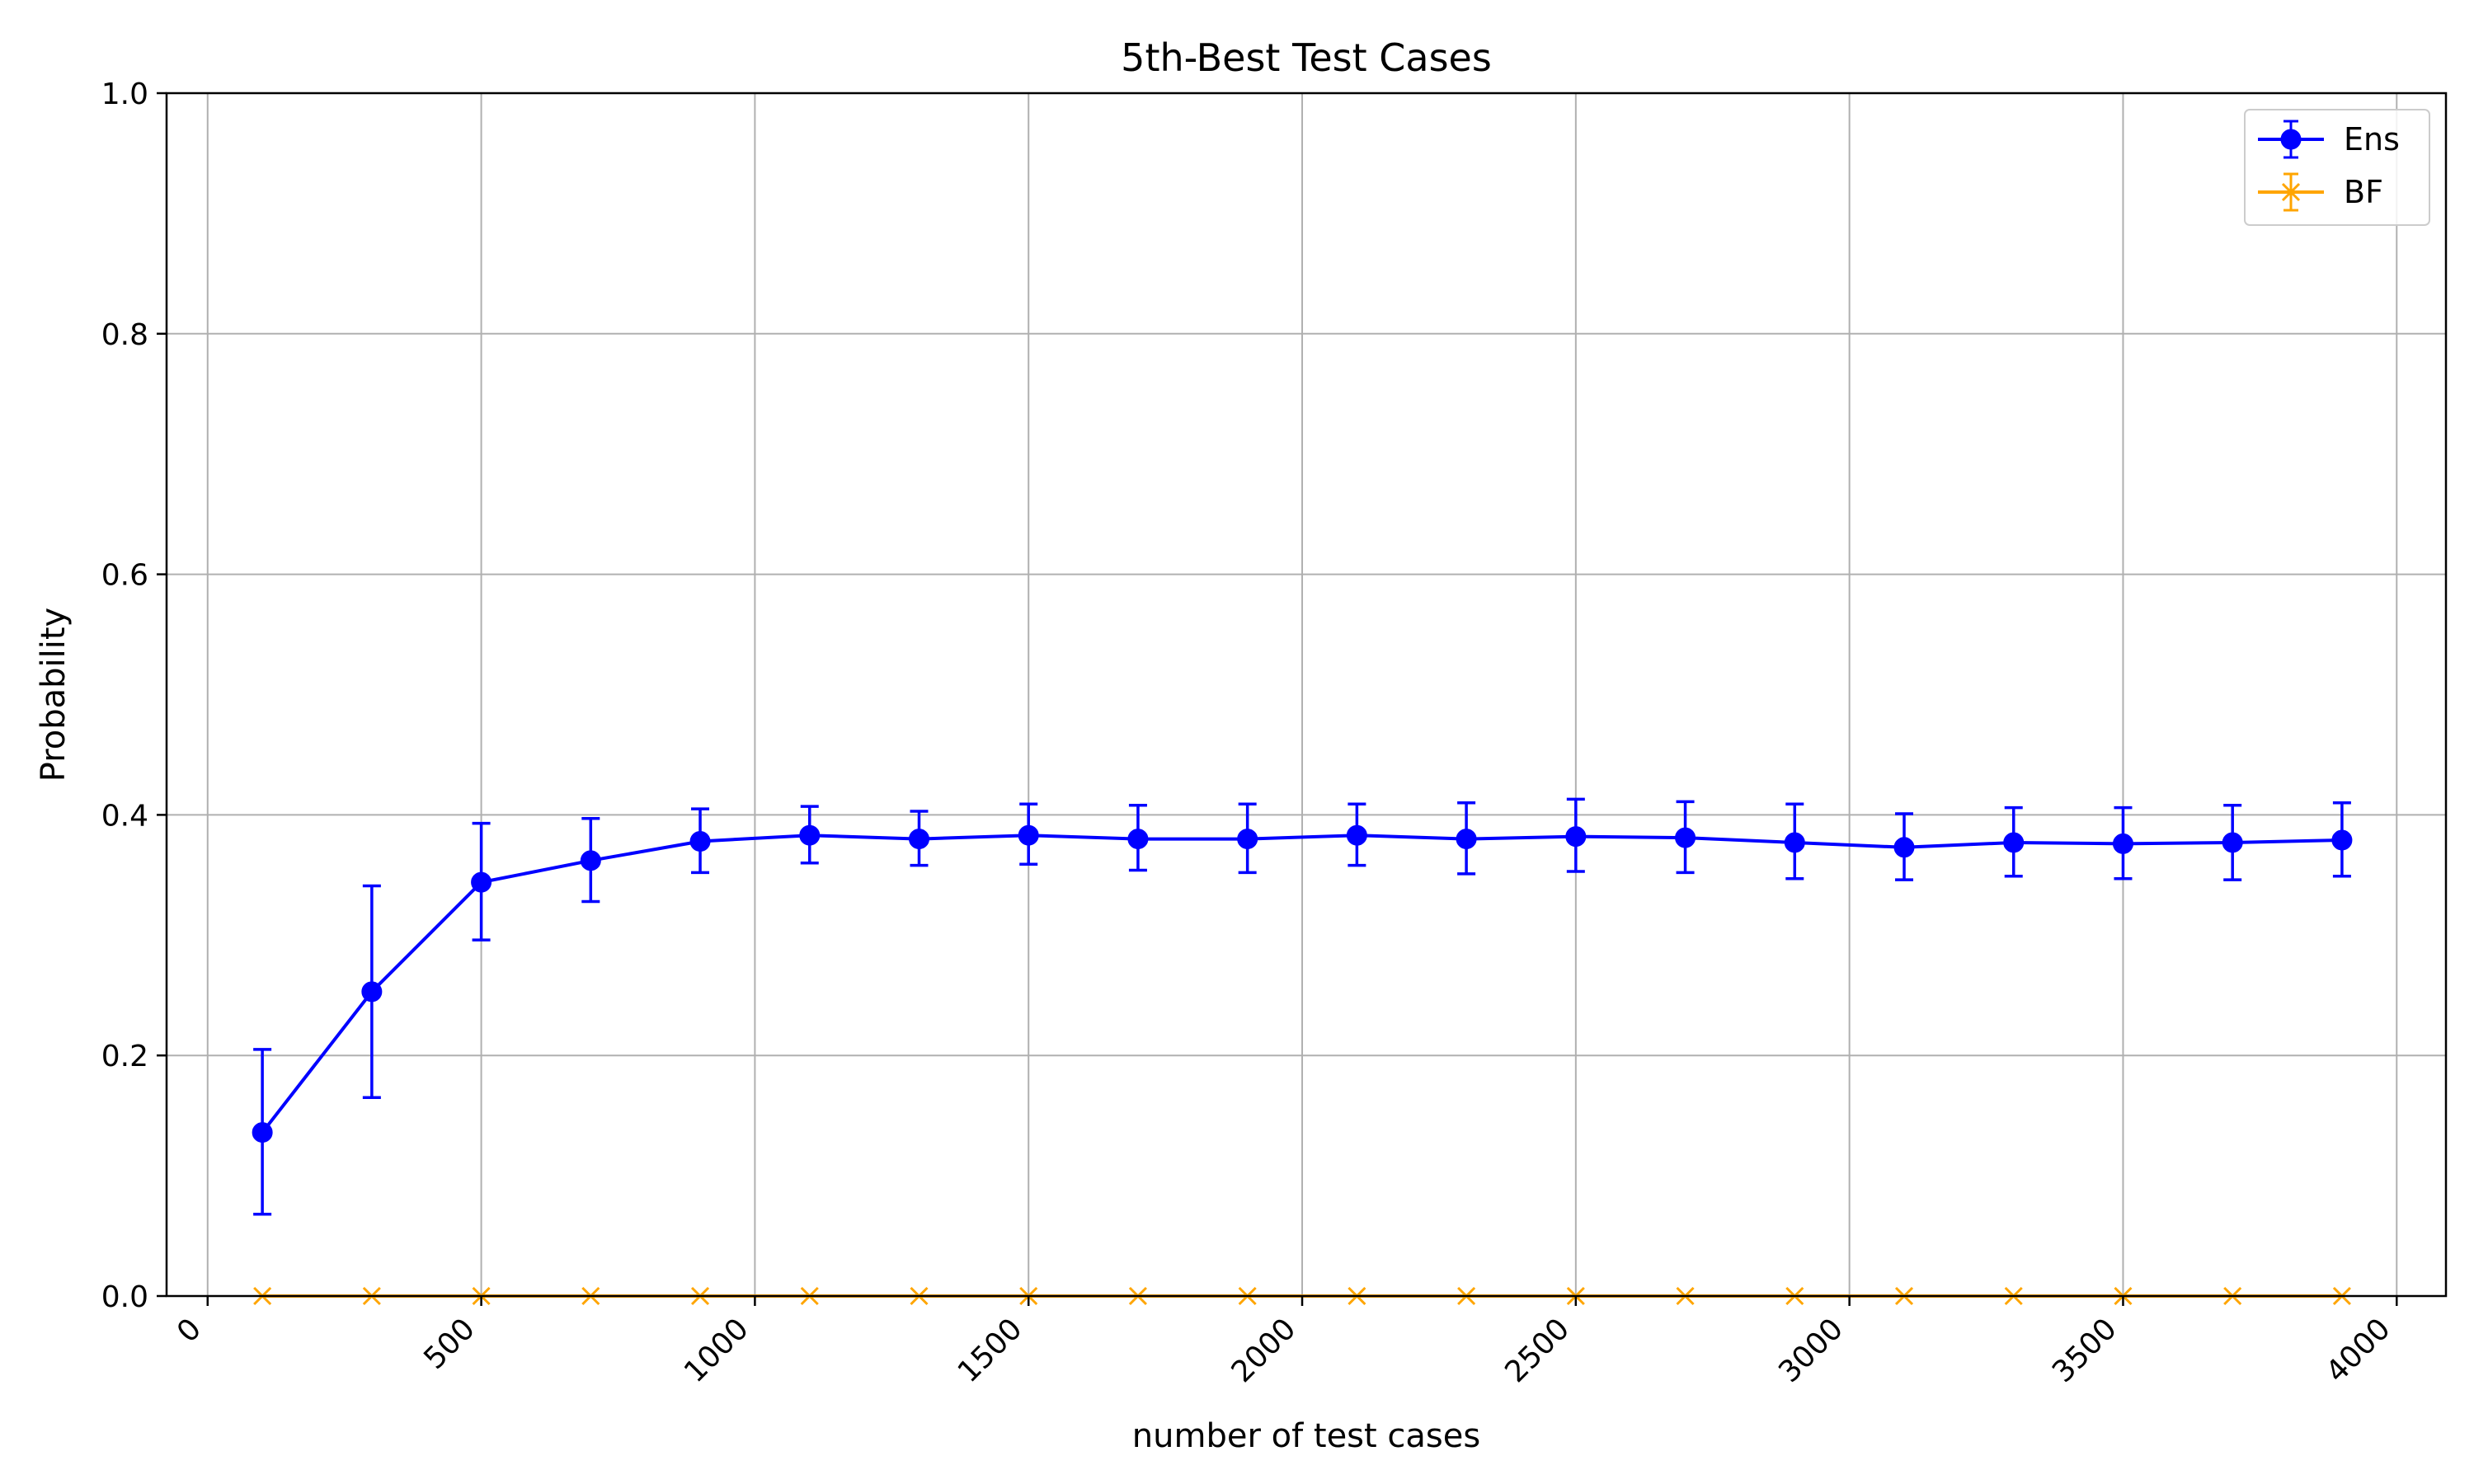  Describe the element at coordinates (1306, 58) in the screenshot. I see `chart-title: 5th-Best Test Cases` at that location.